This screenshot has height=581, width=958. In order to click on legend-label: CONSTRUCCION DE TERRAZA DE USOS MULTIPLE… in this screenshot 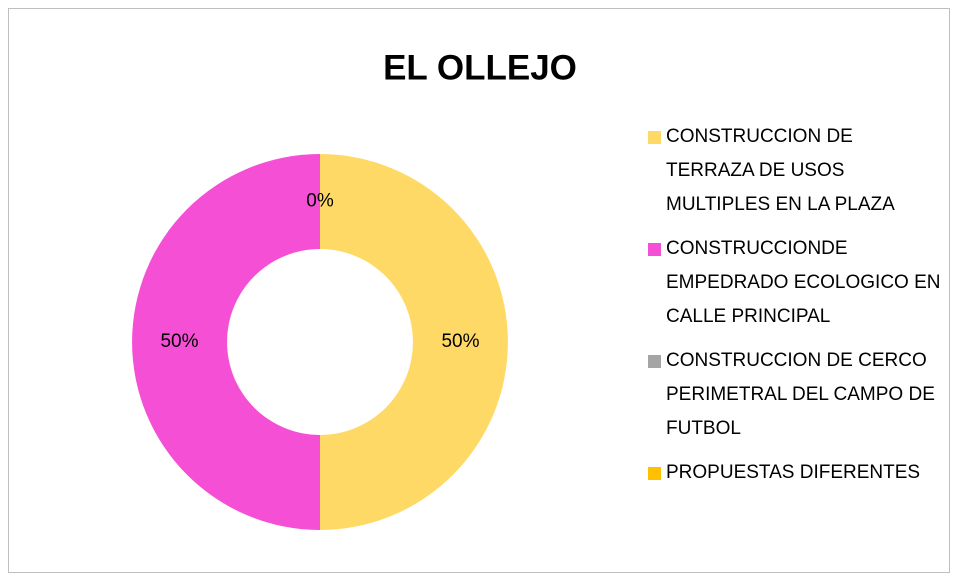, I will do `click(780, 170)`.